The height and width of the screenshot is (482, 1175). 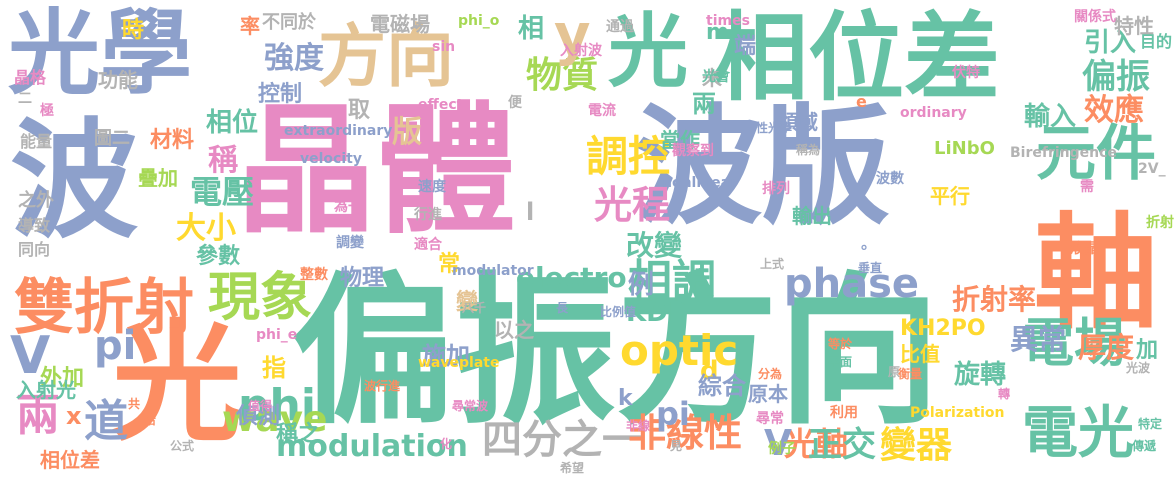 What do you see at coordinates (1156, 41) in the screenshot?
I see `cloud-word-95-cjk: 目的` at bounding box center [1156, 41].